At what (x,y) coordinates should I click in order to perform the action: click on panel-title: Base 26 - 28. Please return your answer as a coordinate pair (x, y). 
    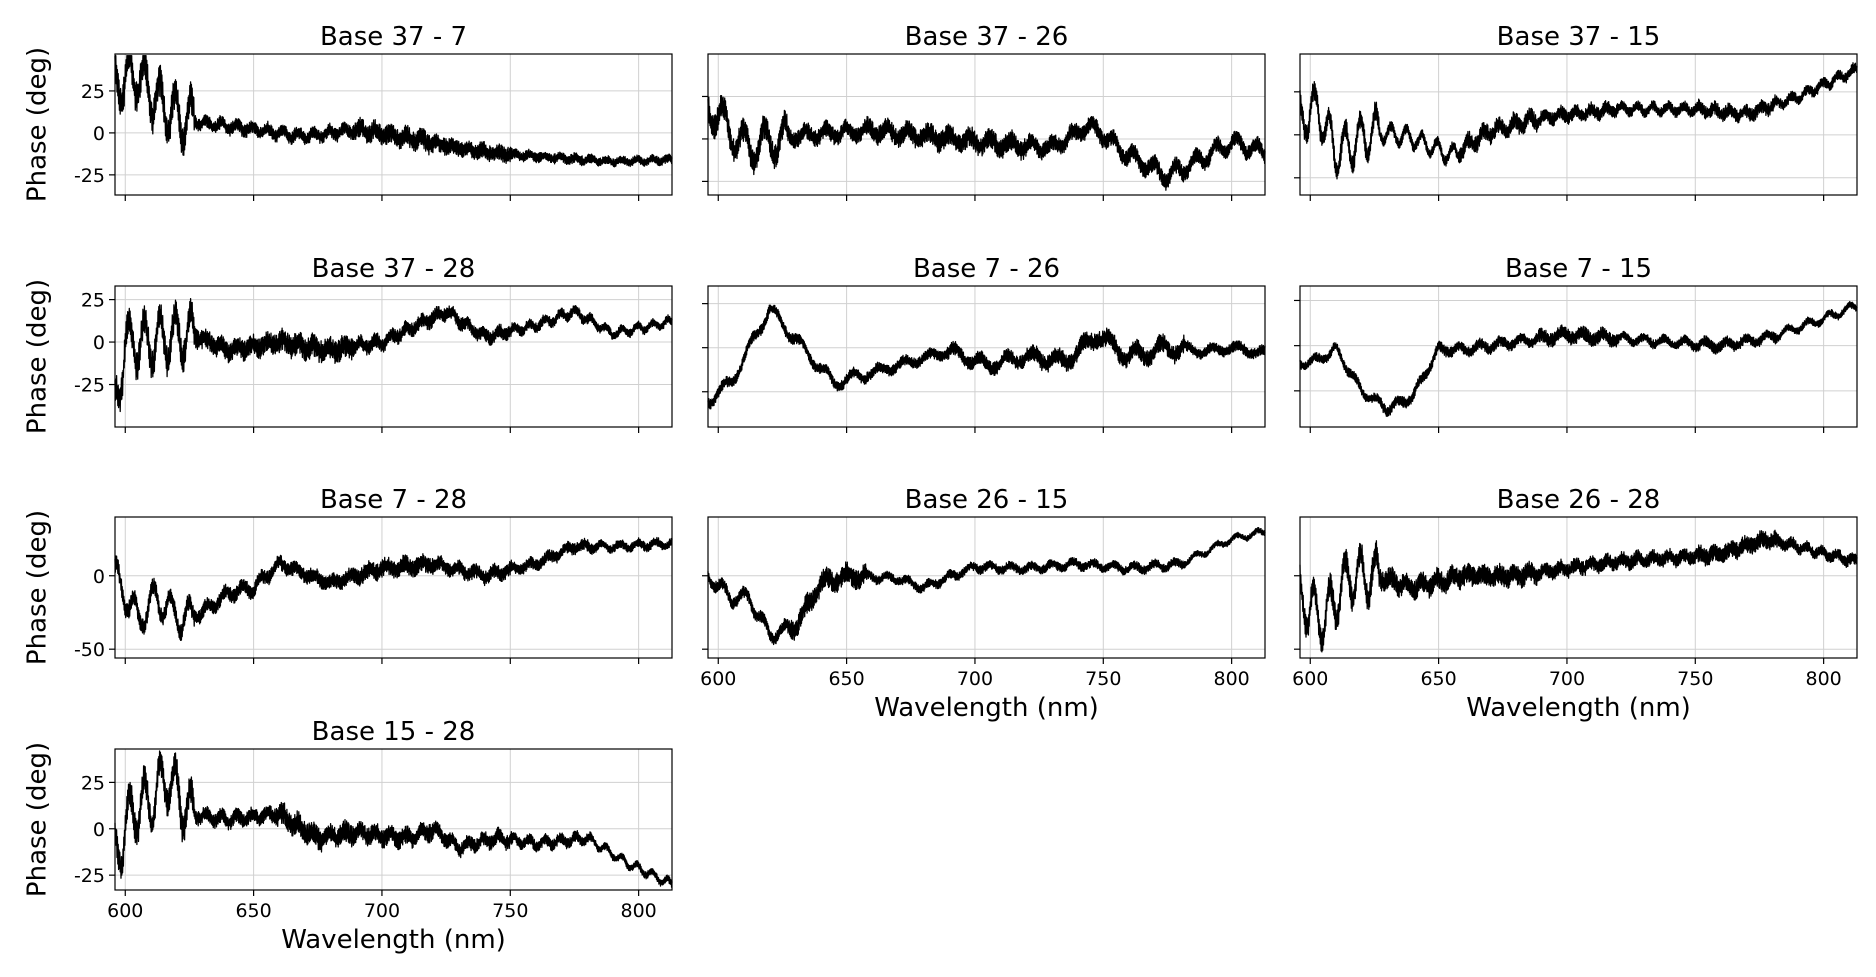
    Looking at the image, I should click on (1579, 500).